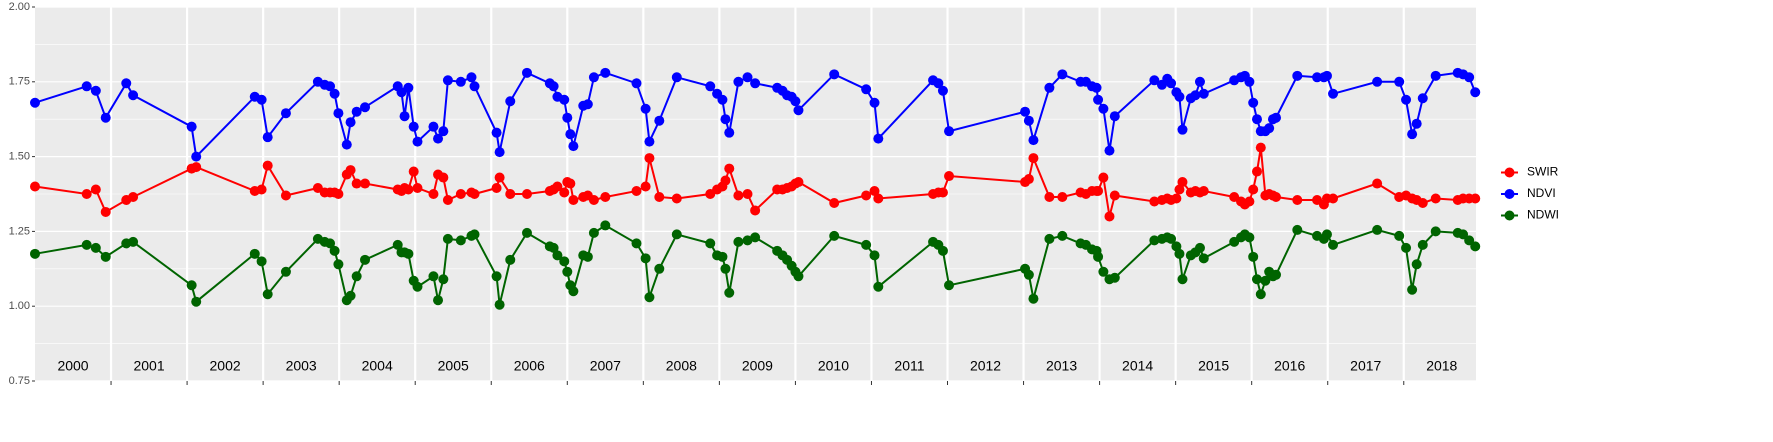  I want to click on y-tick-label: 1.00, so click(19, 306).